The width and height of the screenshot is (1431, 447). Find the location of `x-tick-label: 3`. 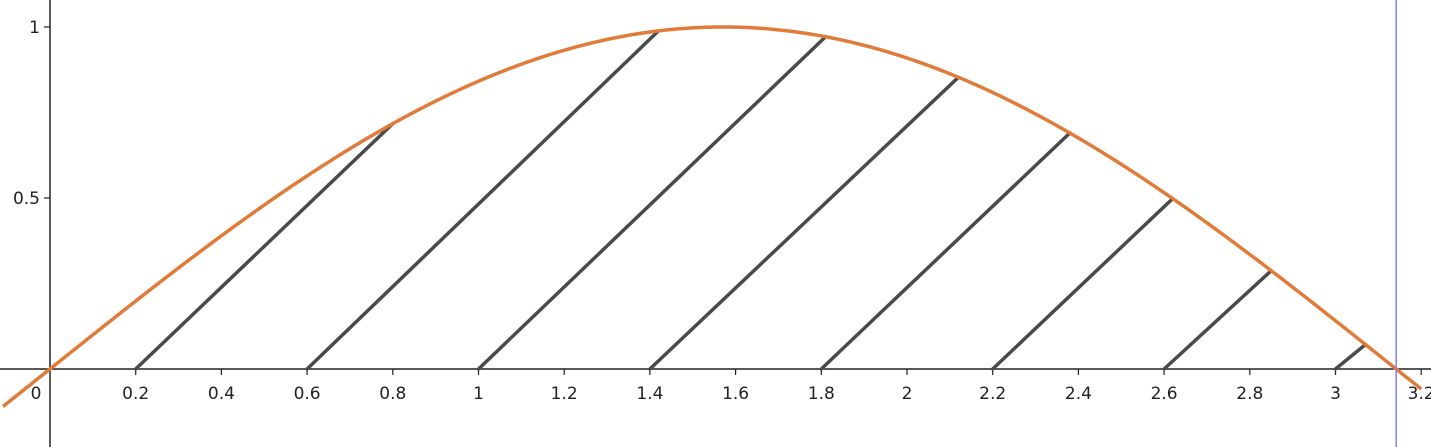

x-tick-label: 3 is located at coordinates (1335, 394).